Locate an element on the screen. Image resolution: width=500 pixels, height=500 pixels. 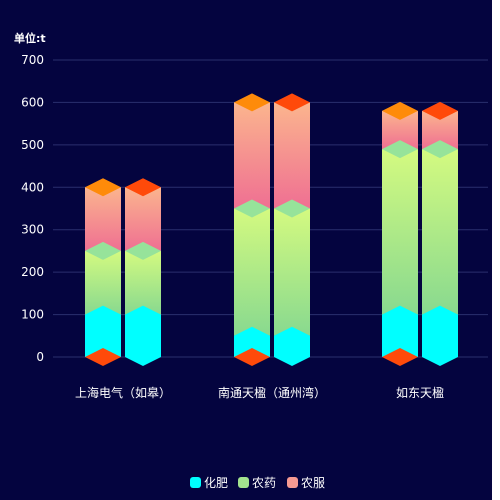
y-tick-label: 200 is located at coordinates (32, 272).